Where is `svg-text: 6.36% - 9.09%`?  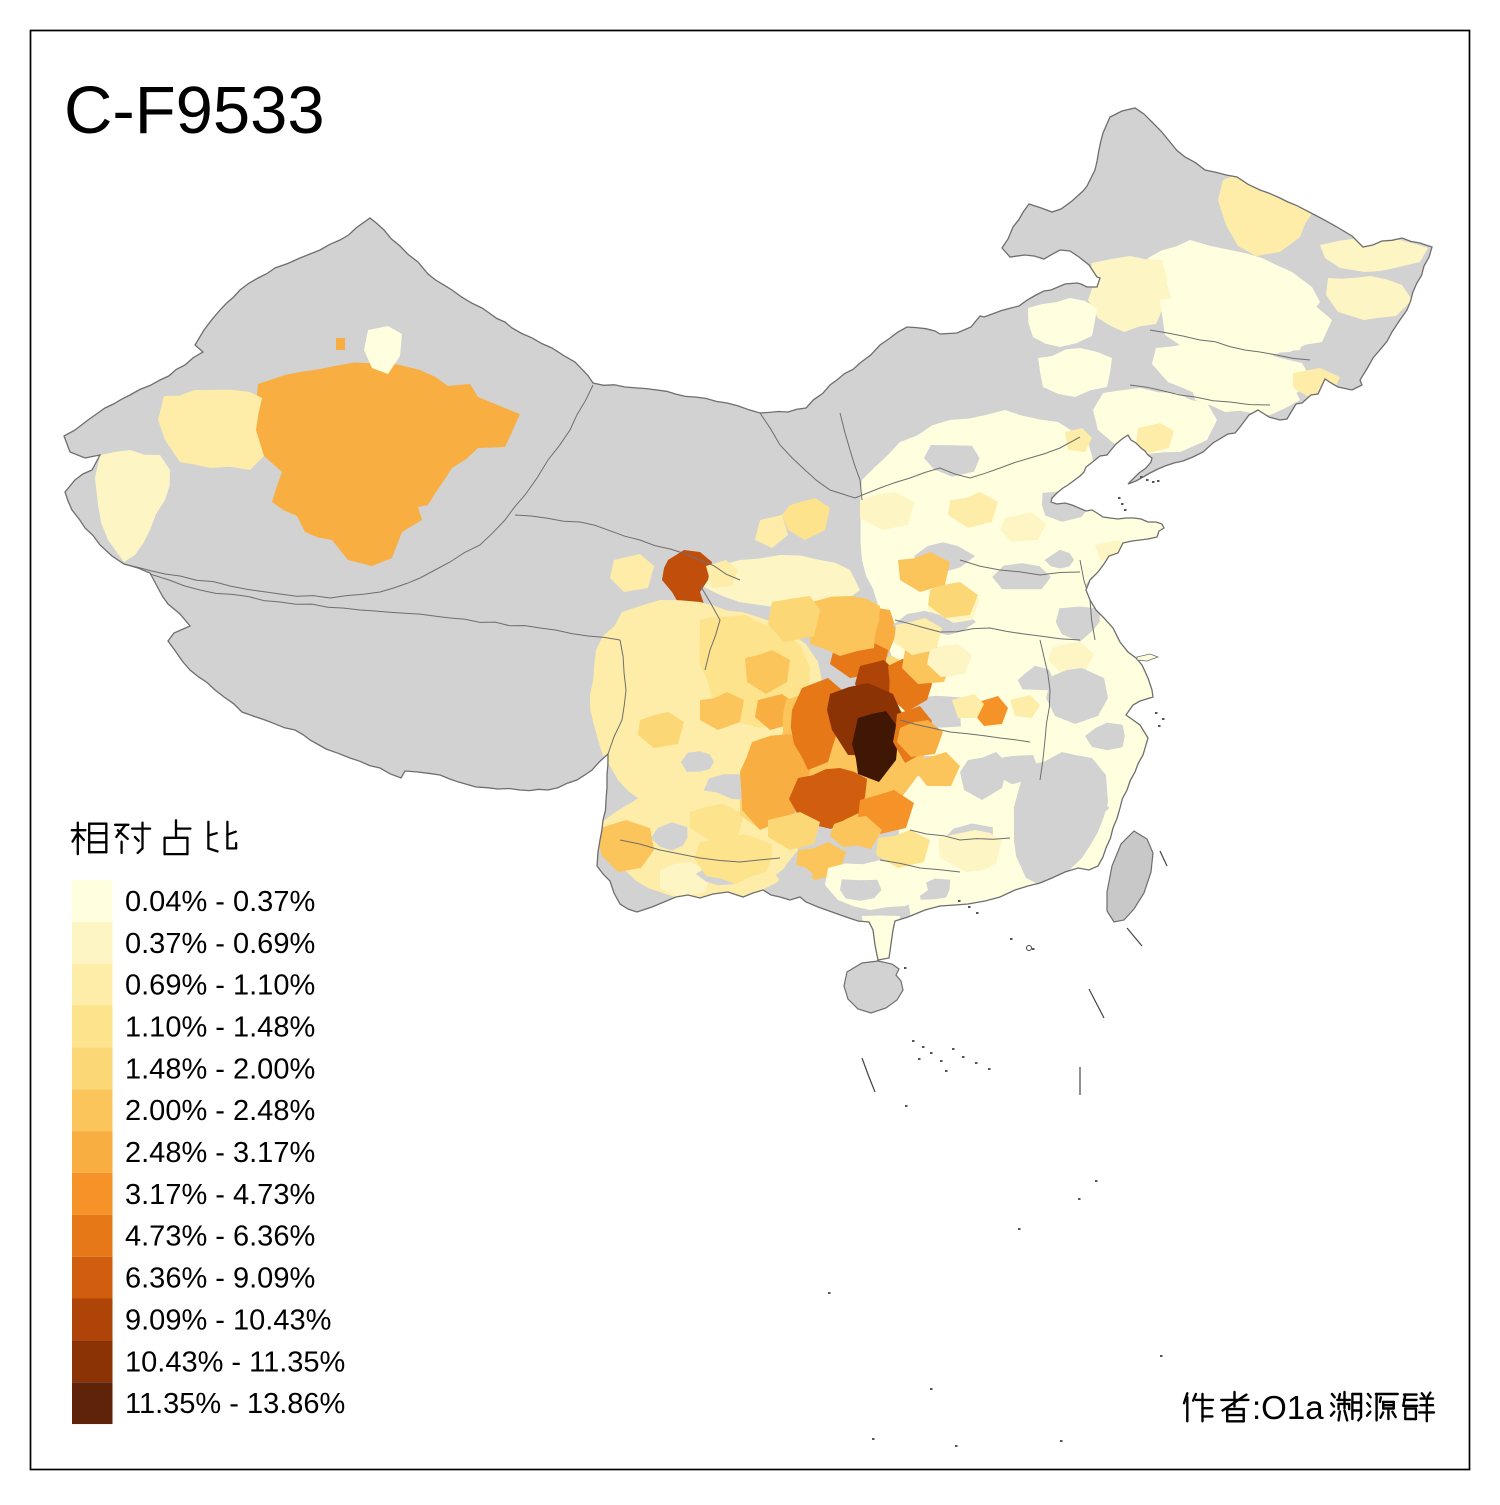
svg-text: 6.36% - 9.09% is located at coordinates (220, 1279).